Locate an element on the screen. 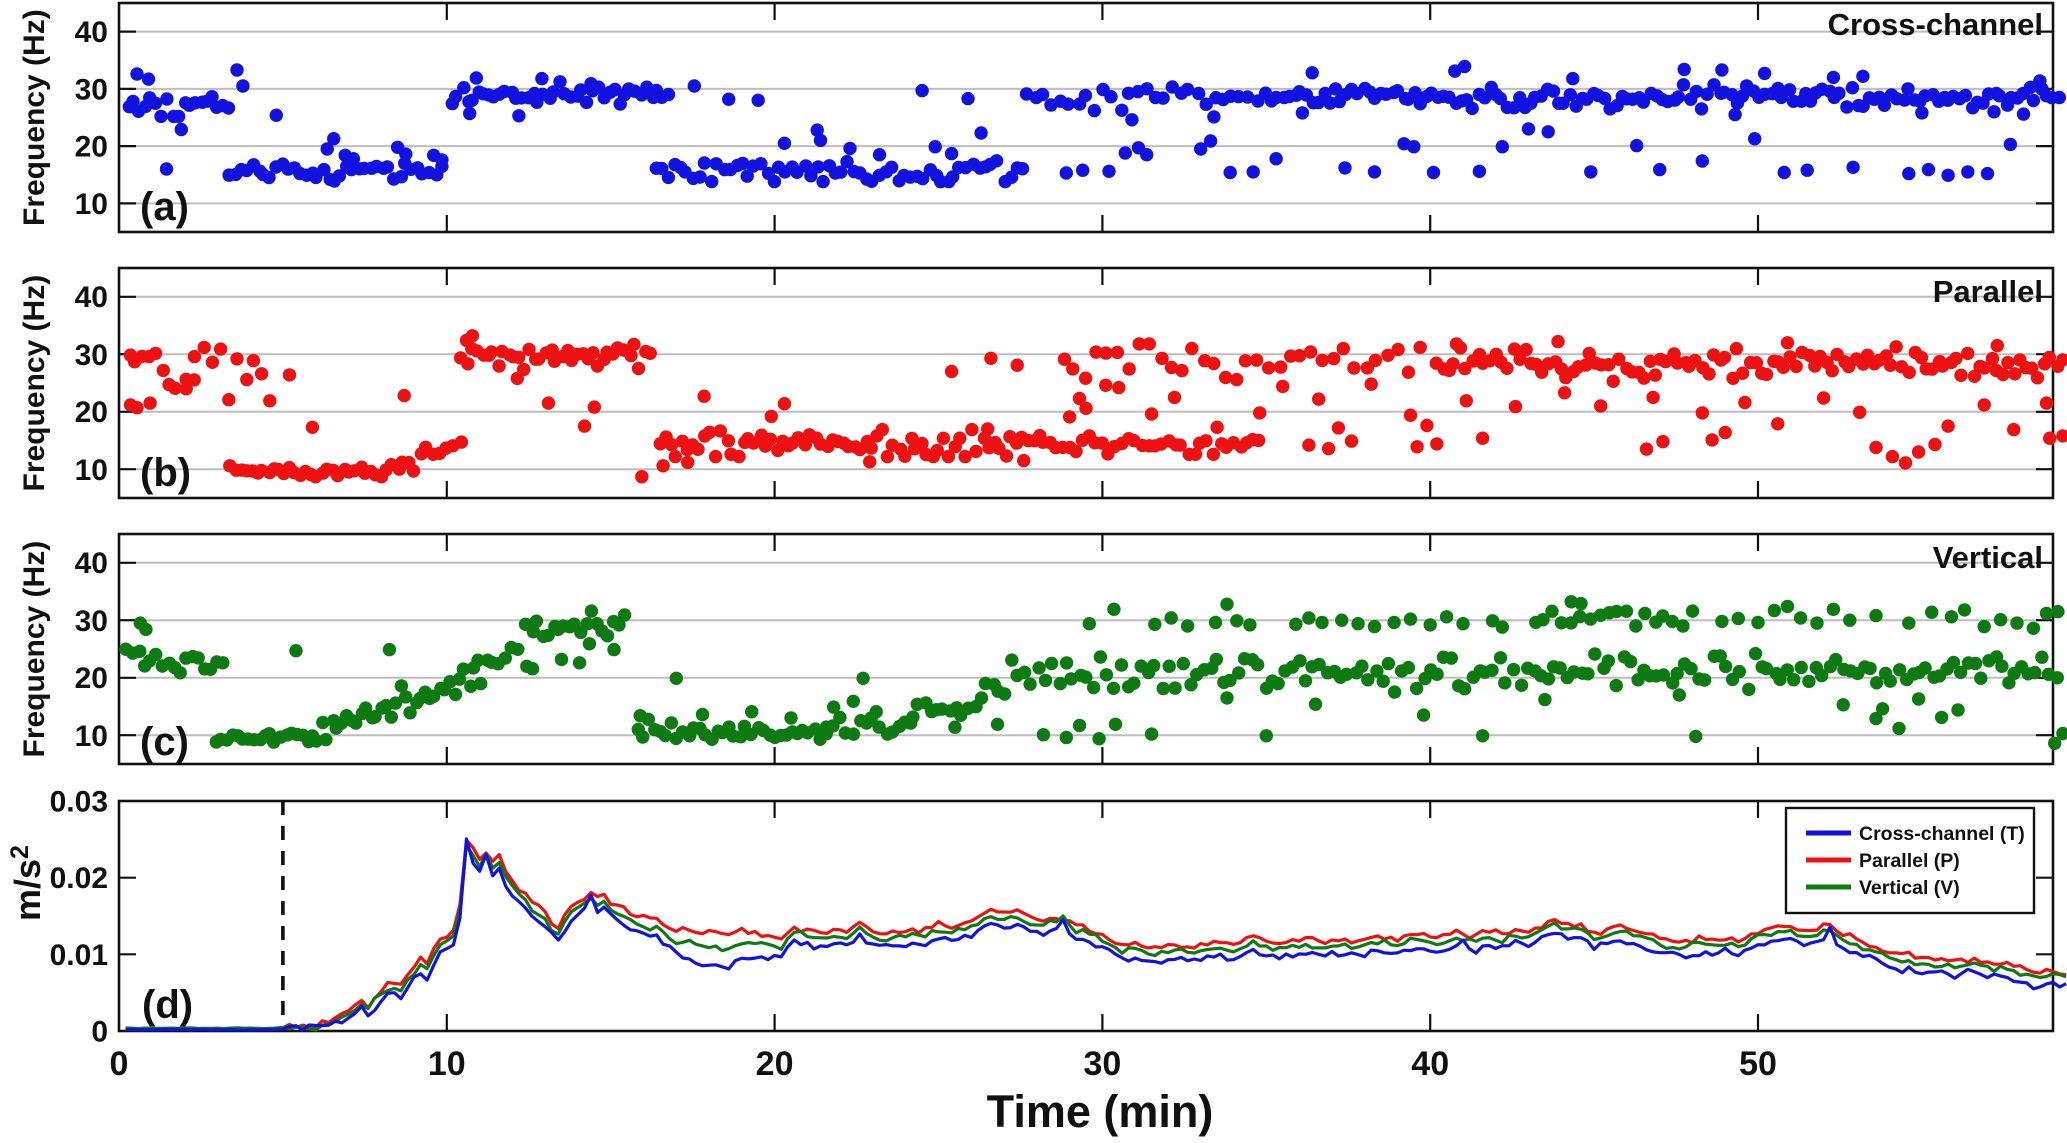 The image size is (2067, 1143). svg-text: Time (min) is located at coordinates (1100, 1111).